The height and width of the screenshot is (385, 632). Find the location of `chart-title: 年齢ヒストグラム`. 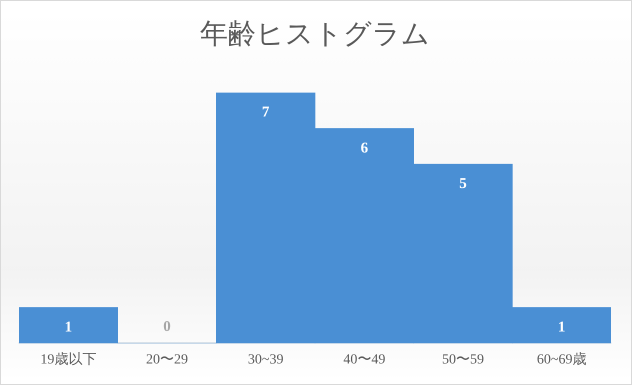

chart-title: 年齢ヒストグラム is located at coordinates (315, 34).